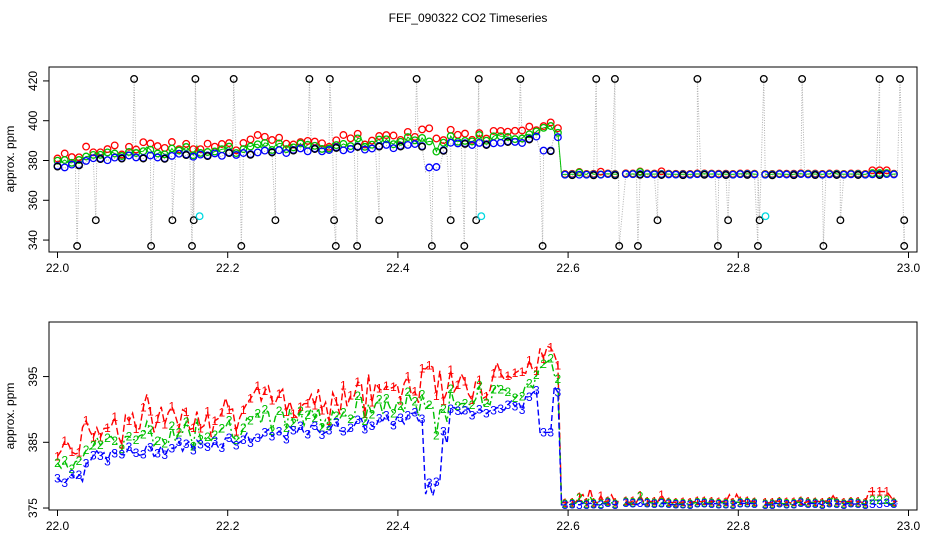  What do you see at coordinates (33, 240) in the screenshot?
I see `top-panel-ytick-label: 340` at bounding box center [33, 240].